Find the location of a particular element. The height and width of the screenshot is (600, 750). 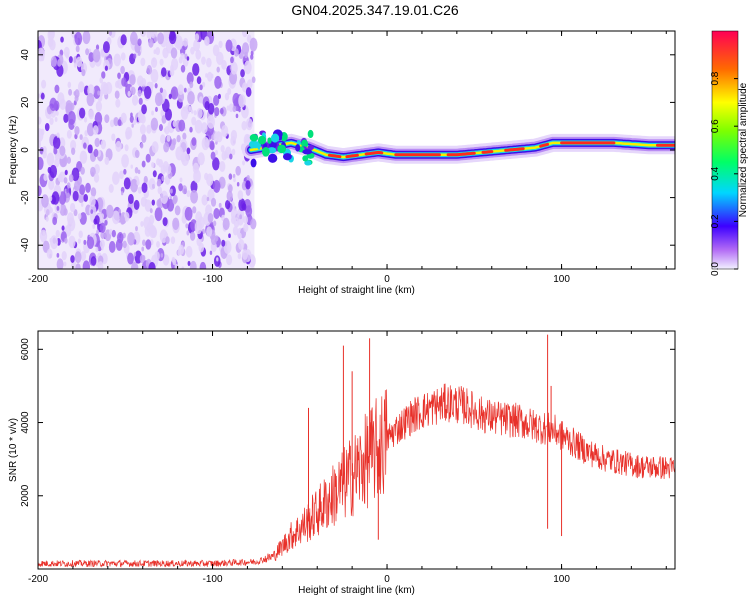

top-xtick-label: 0 is located at coordinates (387, 279).